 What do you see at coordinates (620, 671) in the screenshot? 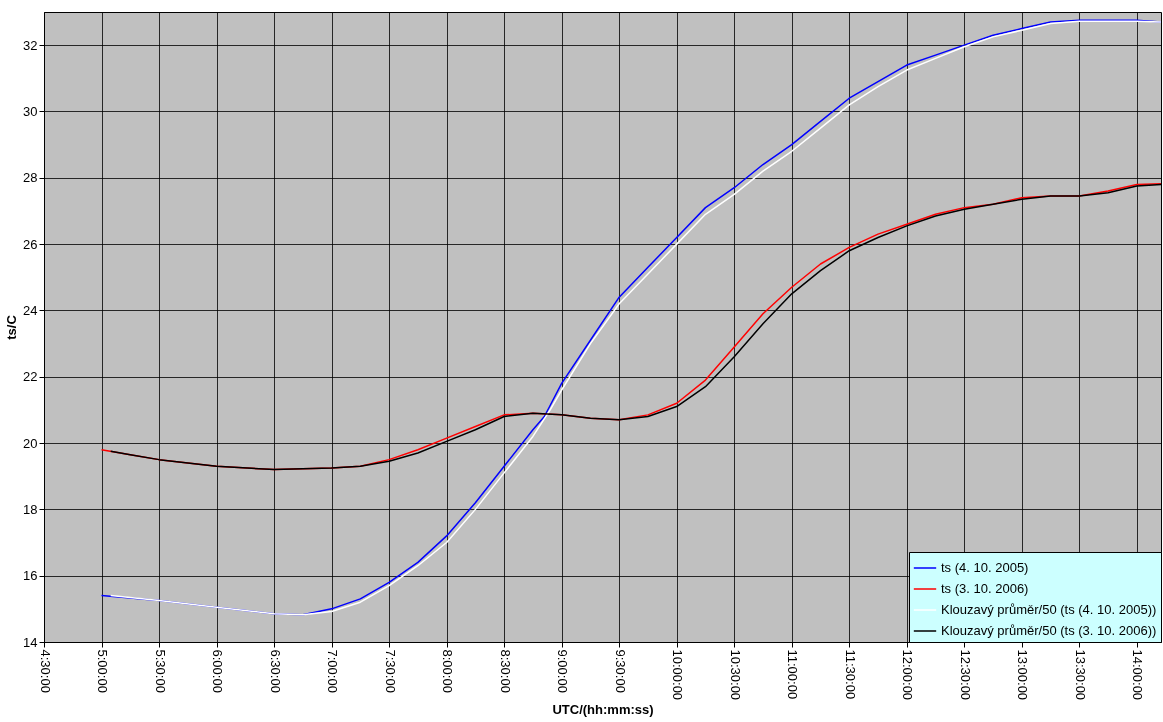
I see `x-tick-label: 9:30:00` at bounding box center [620, 671].